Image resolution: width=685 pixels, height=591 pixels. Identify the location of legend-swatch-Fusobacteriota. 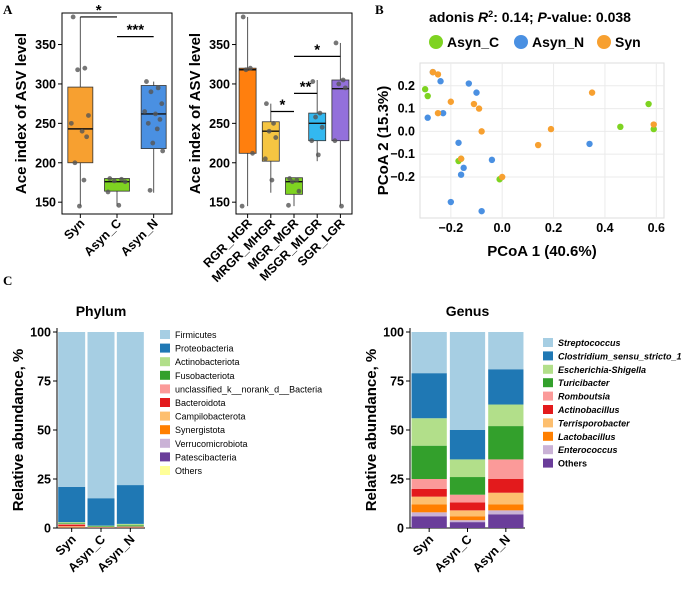
(165, 375).